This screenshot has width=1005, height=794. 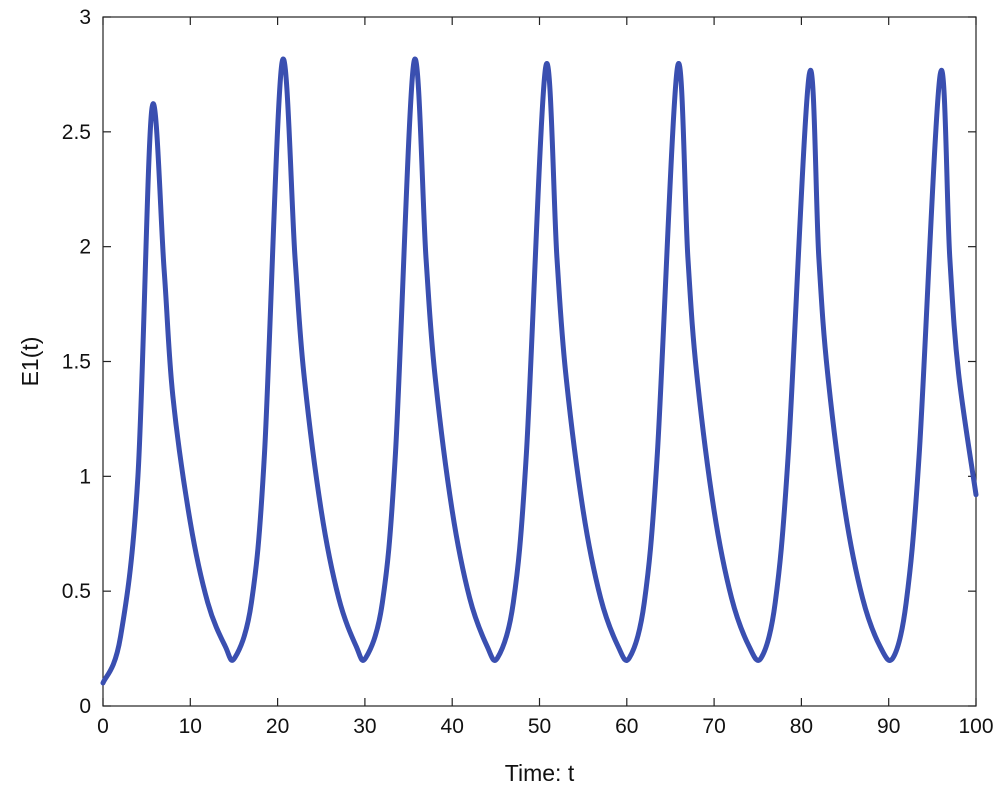 What do you see at coordinates (76, 132) in the screenshot?
I see `y-tick-label: 2.5` at bounding box center [76, 132].